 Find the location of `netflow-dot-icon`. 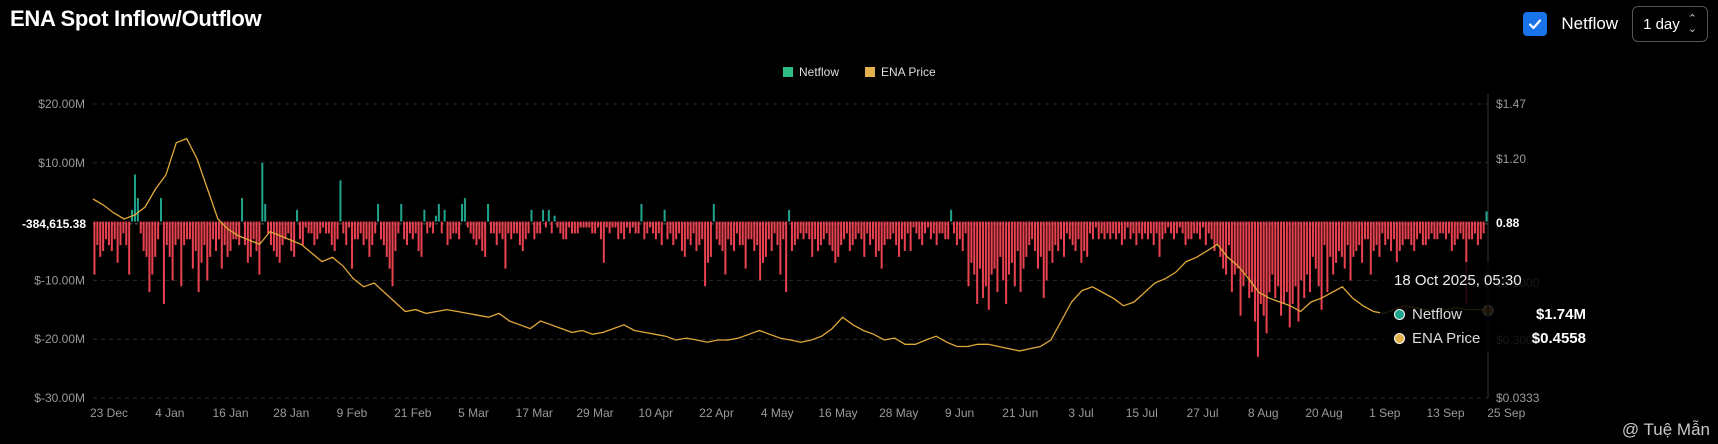

netflow-dot-icon is located at coordinates (1399, 314).